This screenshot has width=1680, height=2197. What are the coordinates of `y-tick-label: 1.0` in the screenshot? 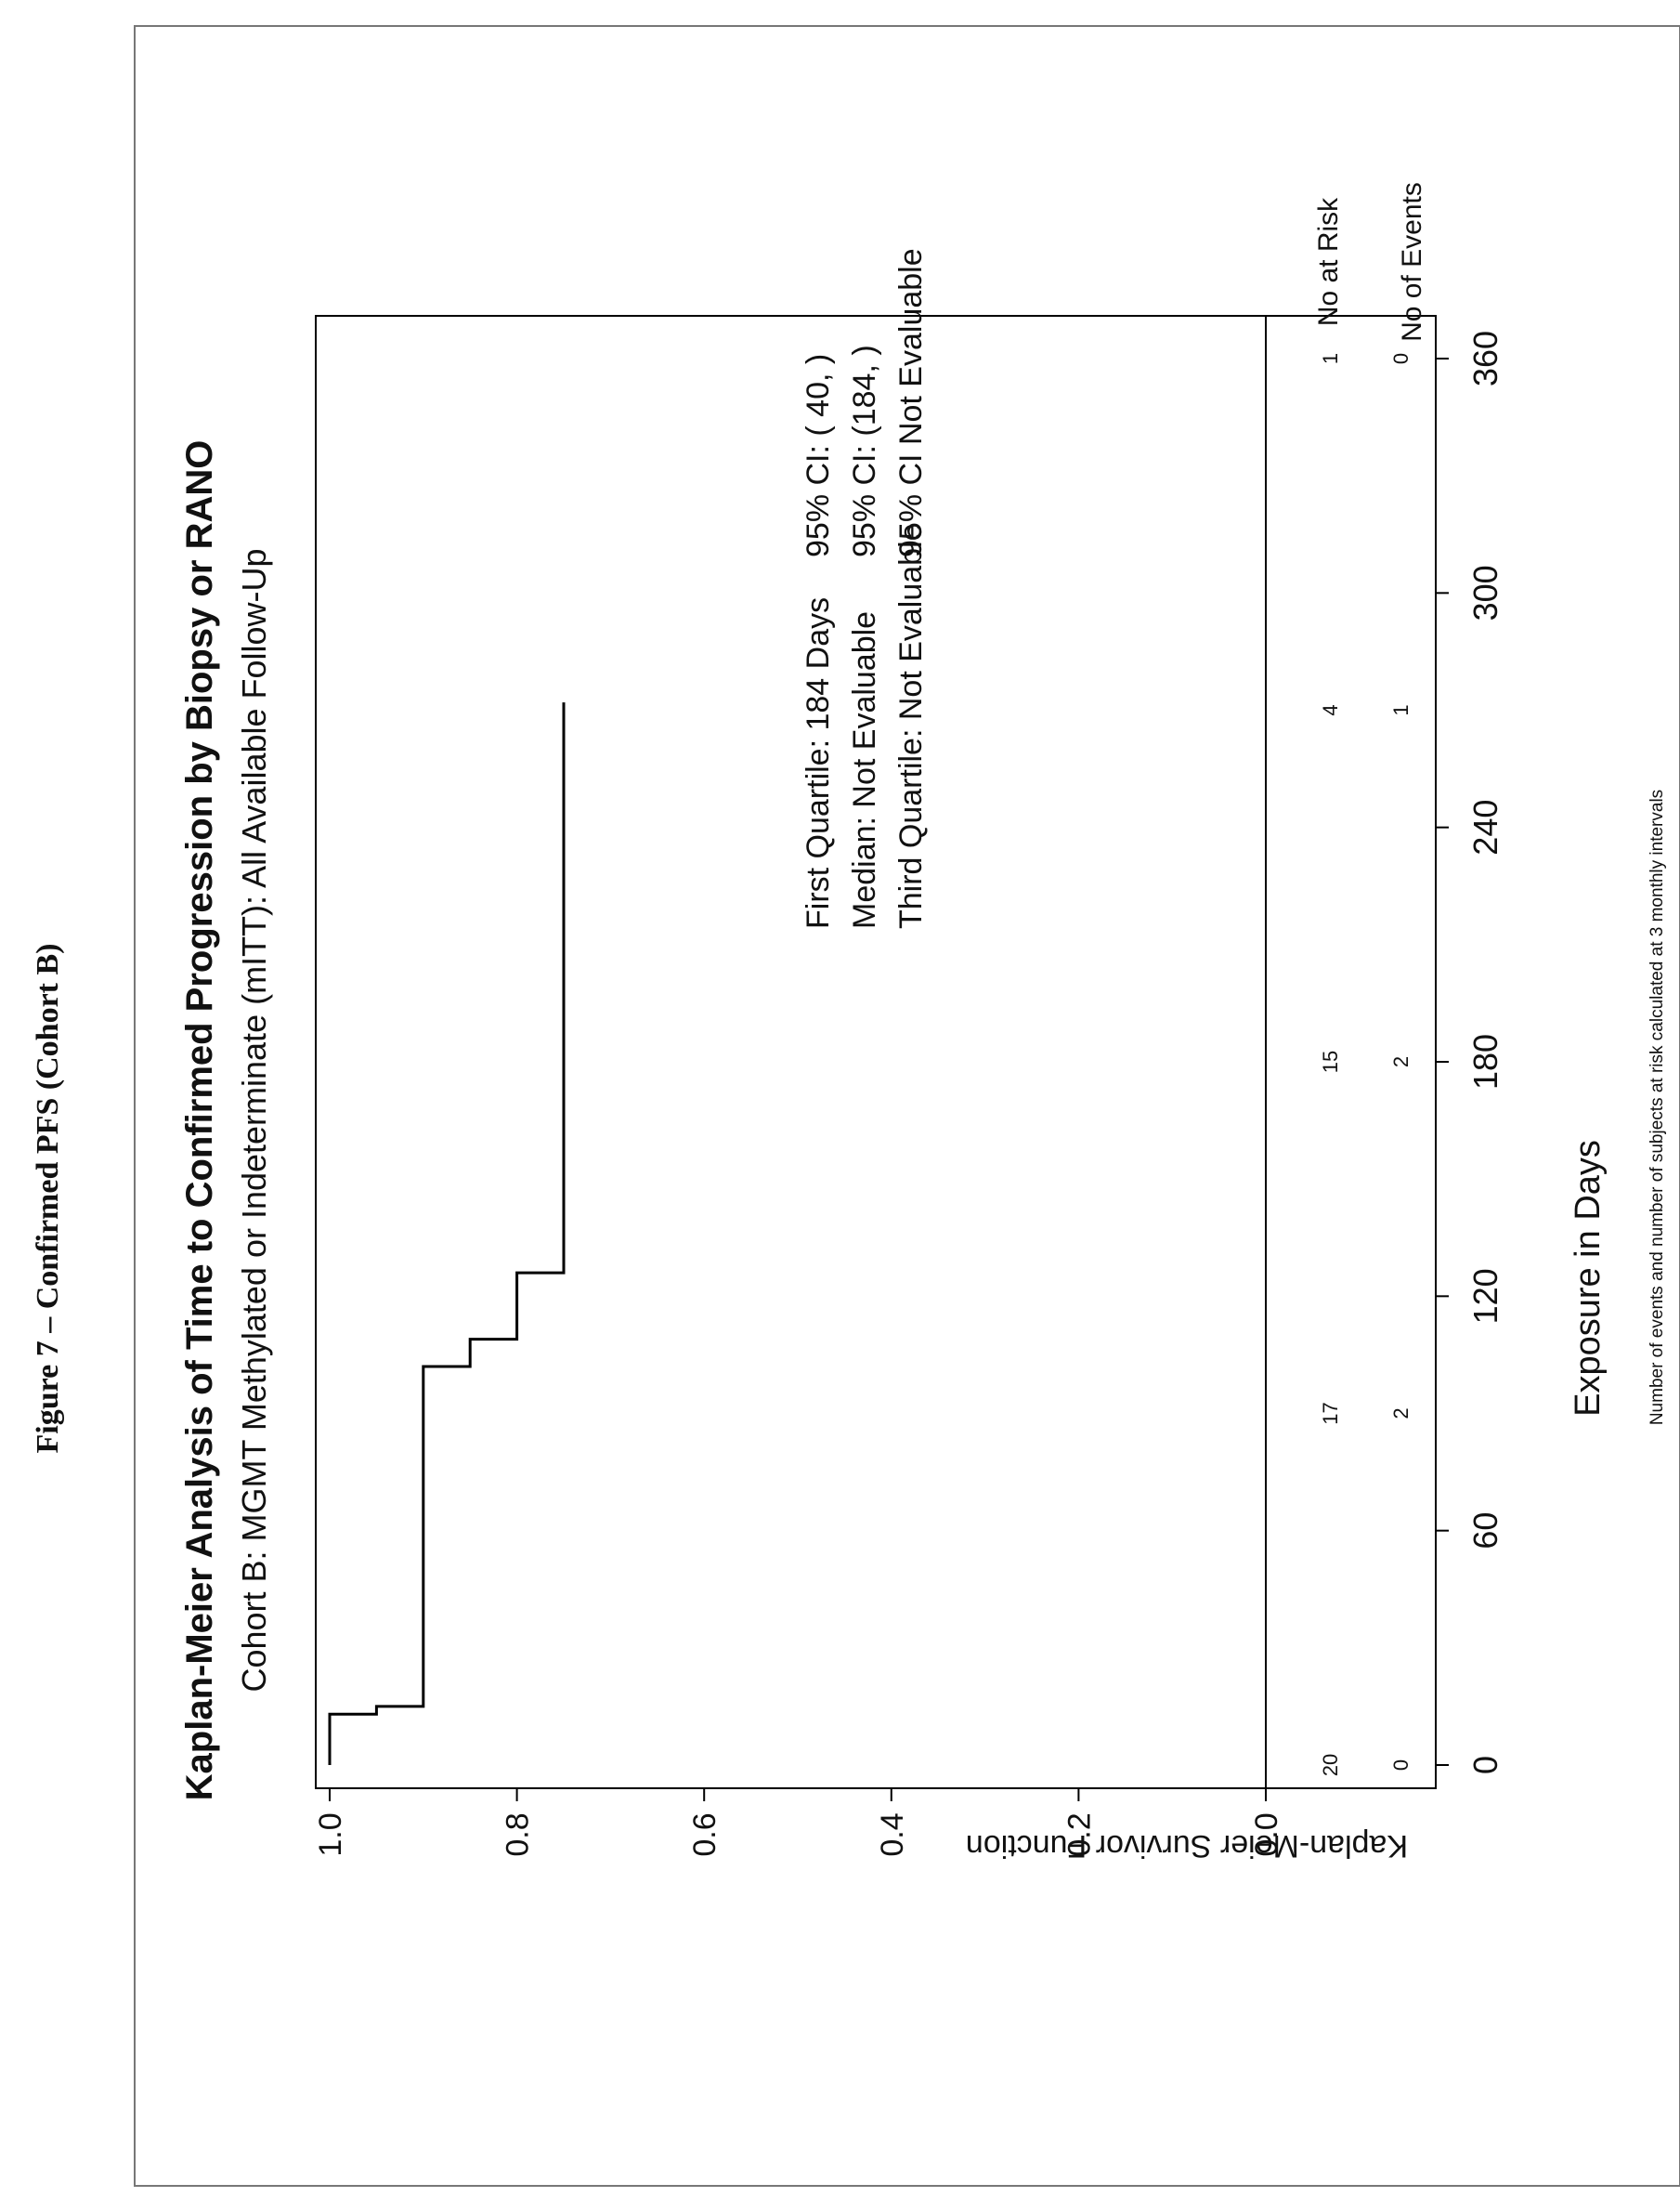 It's located at (330, 1834).